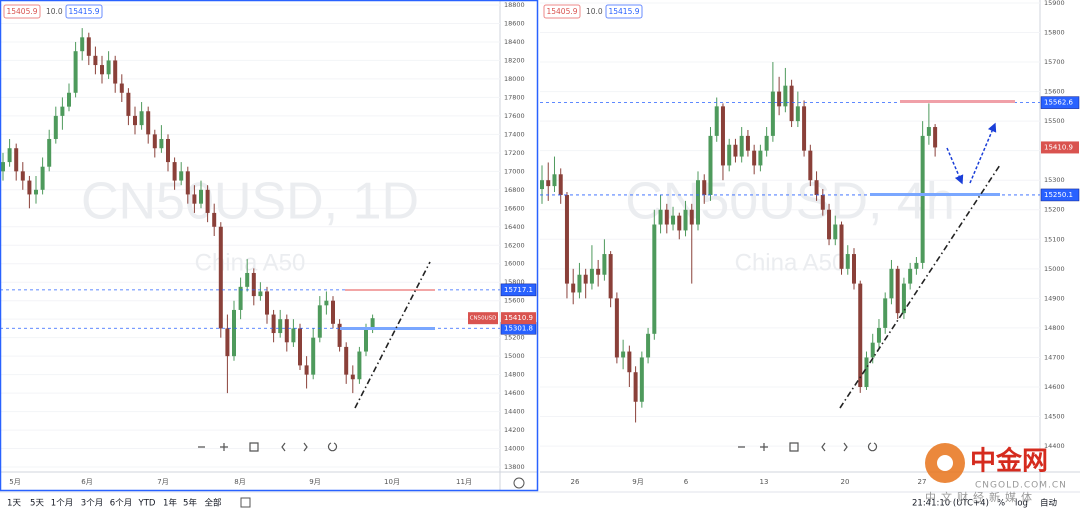 The image size is (1080, 516). What do you see at coordinates (514, 42) in the screenshot?
I see `y-tick-label: 18400` at bounding box center [514, 42].